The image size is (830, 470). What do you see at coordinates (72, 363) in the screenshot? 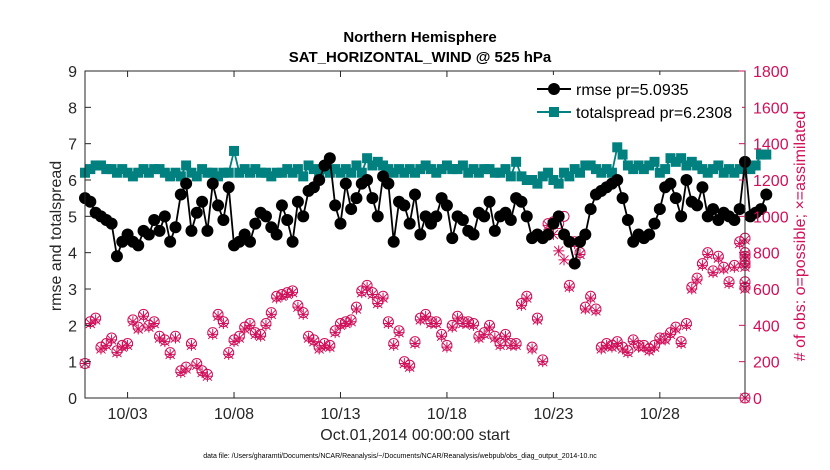
I see `left-y-tick-label: 1` at bounding box center [72, 363].